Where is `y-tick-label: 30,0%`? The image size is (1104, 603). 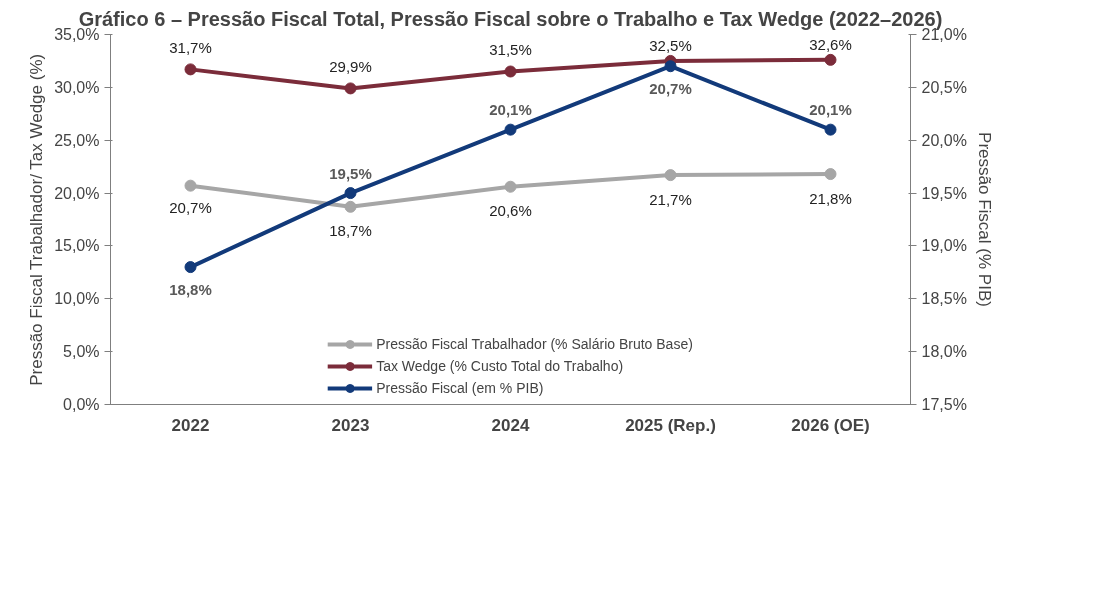
y-tick-label: 30,0% is located at coordinates (77, 87).